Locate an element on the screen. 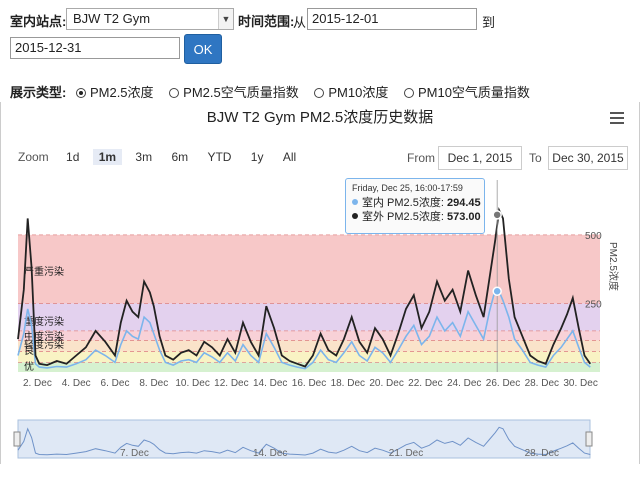 The image size is (640, 482). range-from-label: From is located at coordinates (421, 158).